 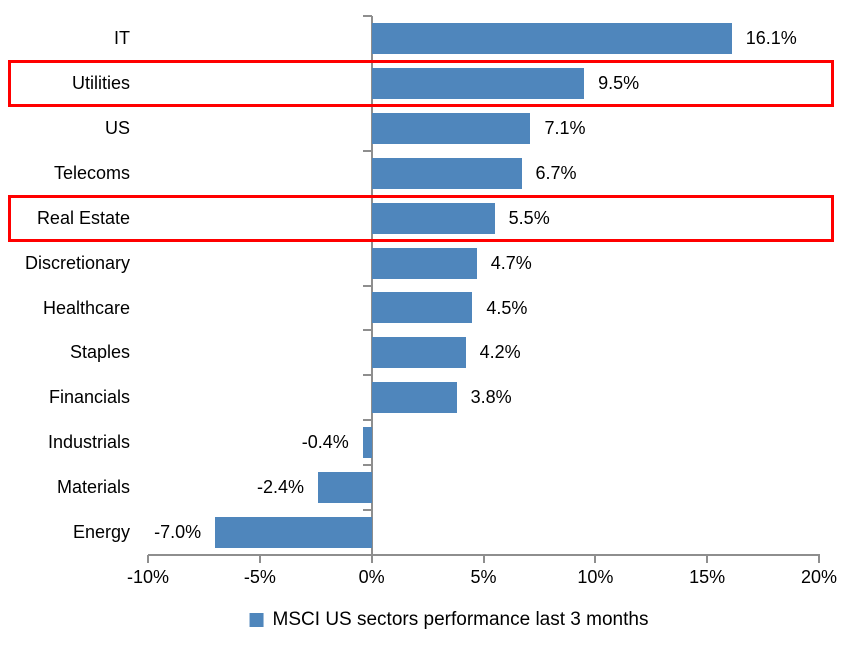 I want to click on value-label-utilities: 9.5%, so click(x=619, y=82).